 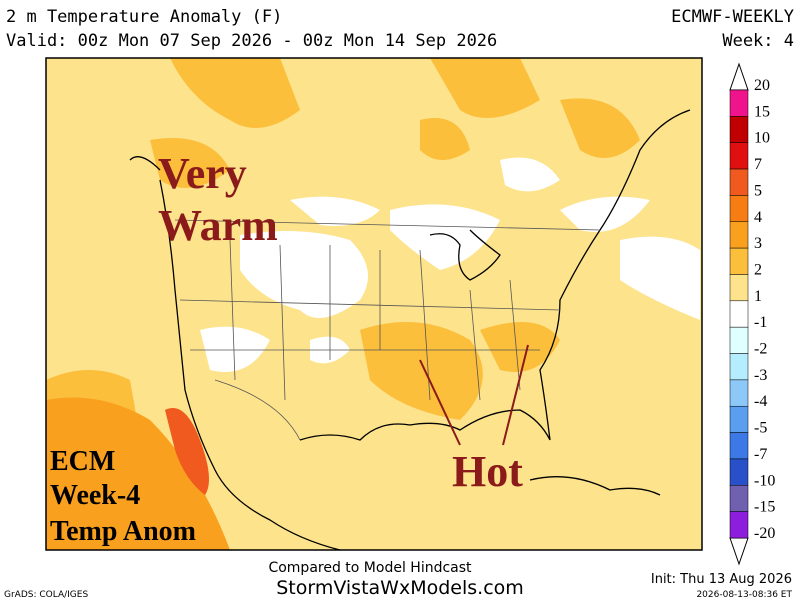 I want to click on title: 2 m Temperature Anomaly (F), so click(x=144, y=17).